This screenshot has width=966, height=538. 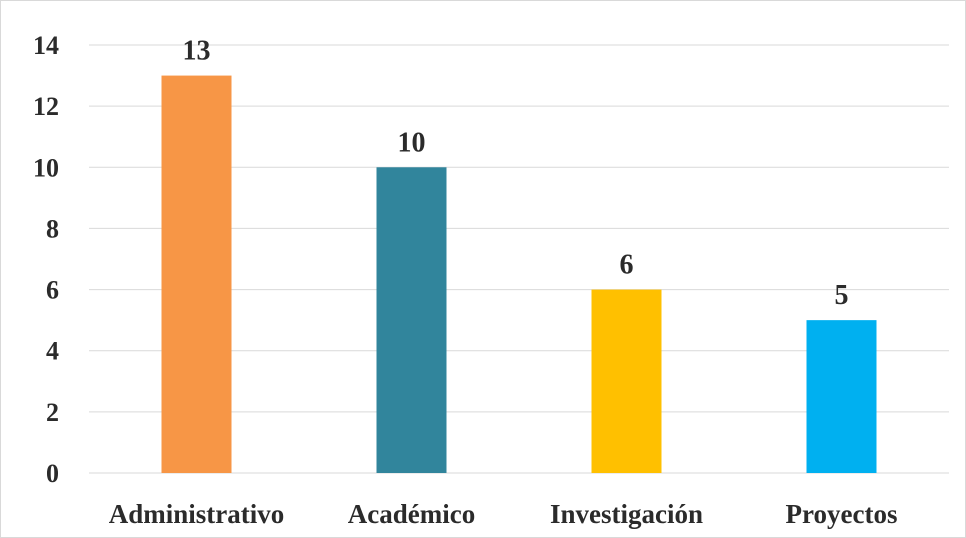 I want to click on y-tick-label: 10, so click(x=46, y=167).